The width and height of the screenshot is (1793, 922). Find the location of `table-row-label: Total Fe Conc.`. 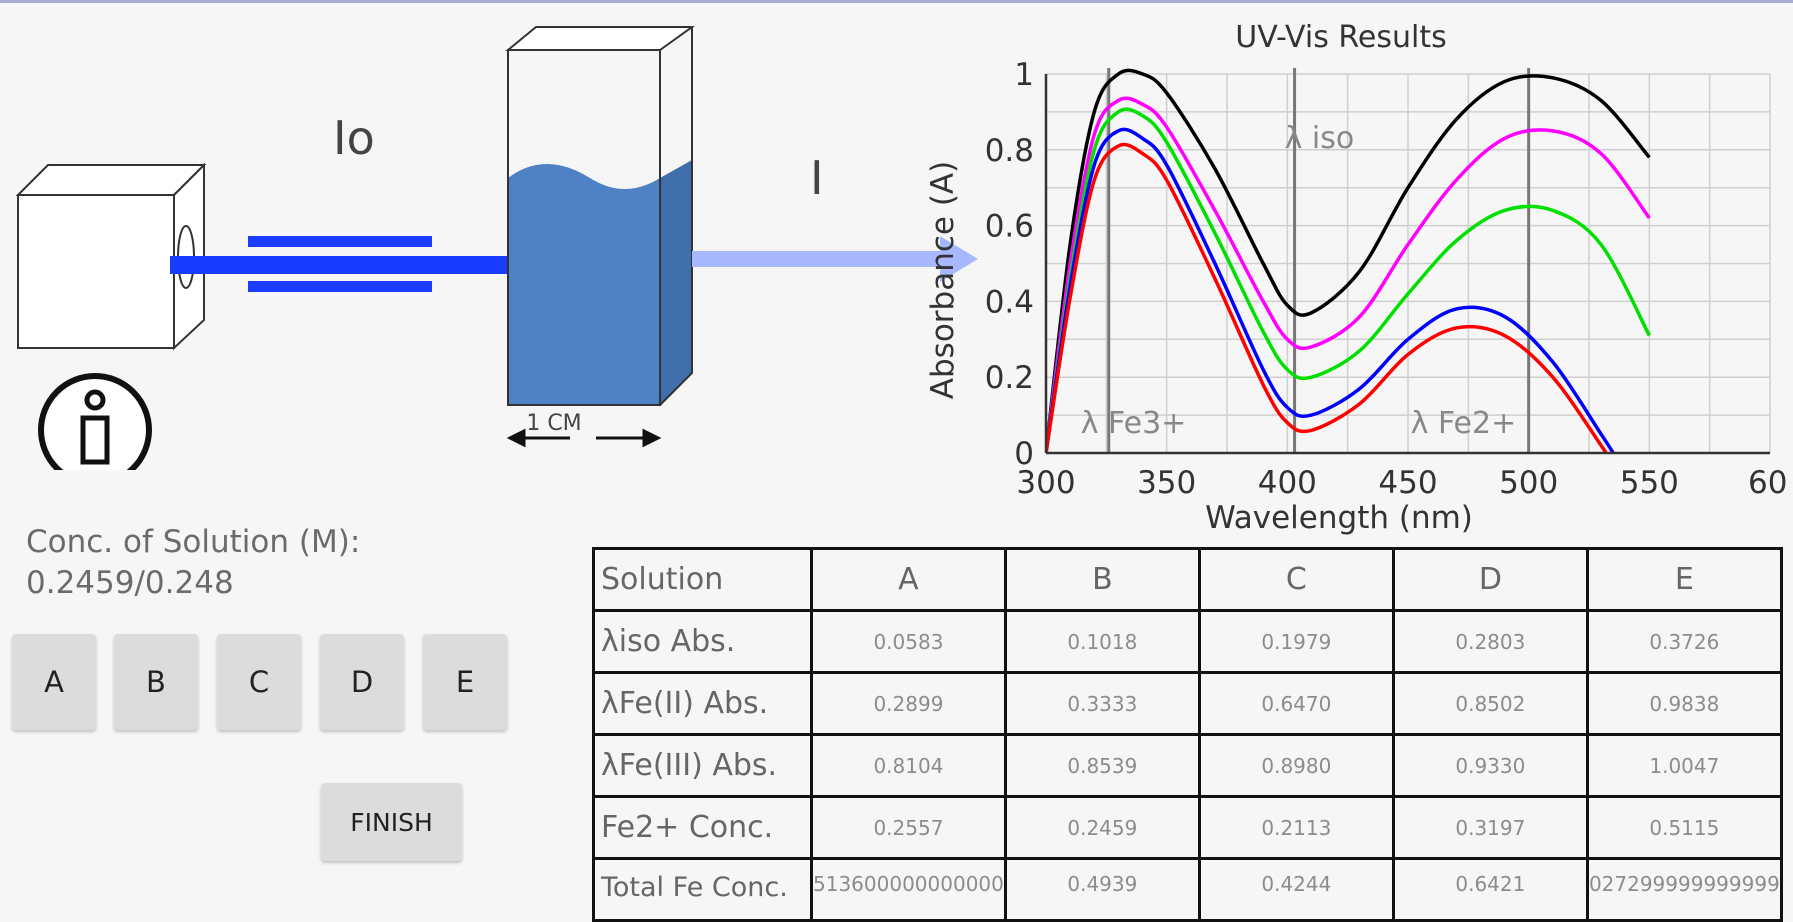

table-row-label: Total Fe Conc. is located at coordinates (702, 889).